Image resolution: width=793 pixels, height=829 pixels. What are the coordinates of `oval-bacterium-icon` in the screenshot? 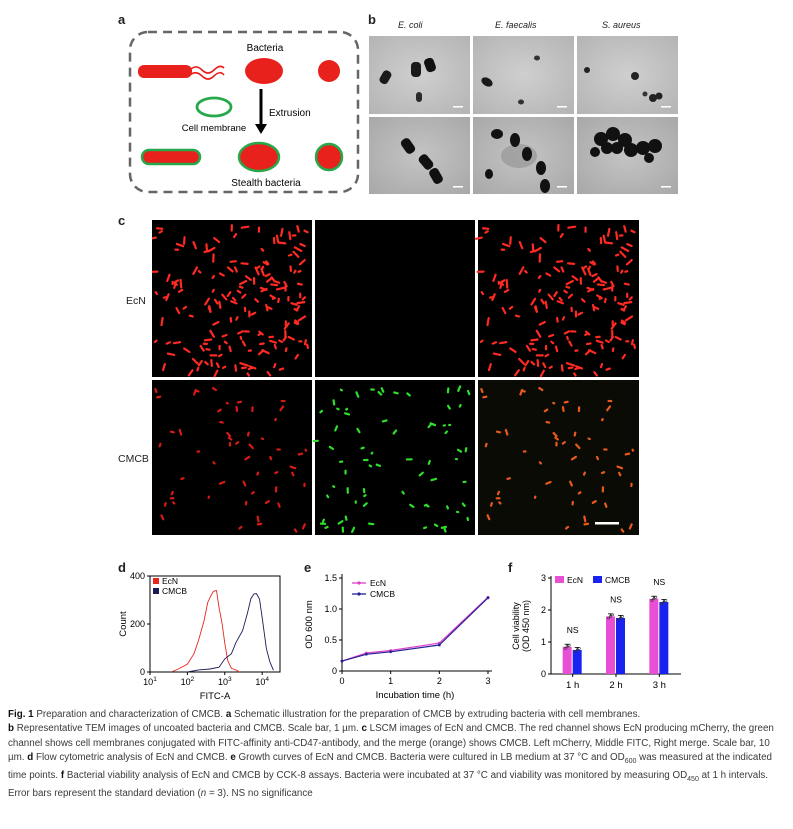 It's located at (264, 71).